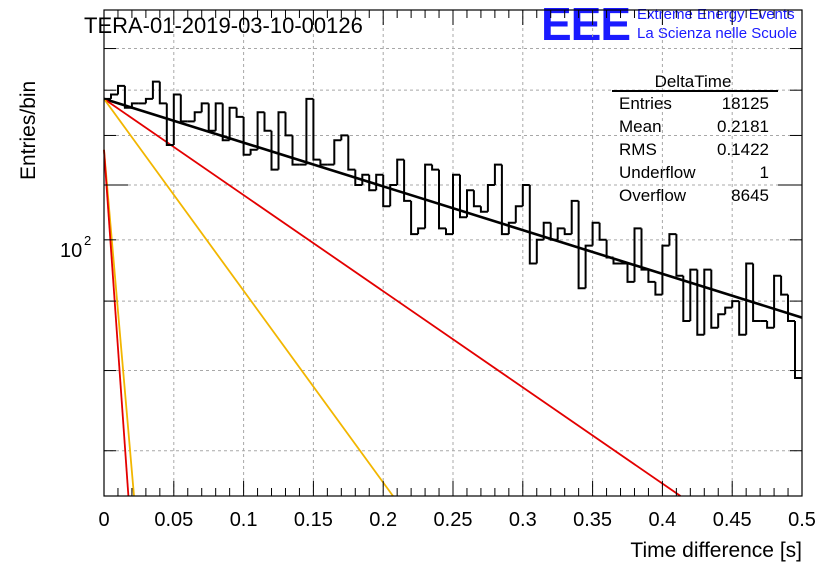 This screenshot has width=836, height=572. Describe the element at coordinates (640, 126) in the screenshot. I see `stats-label-mean: Mean` at that location.